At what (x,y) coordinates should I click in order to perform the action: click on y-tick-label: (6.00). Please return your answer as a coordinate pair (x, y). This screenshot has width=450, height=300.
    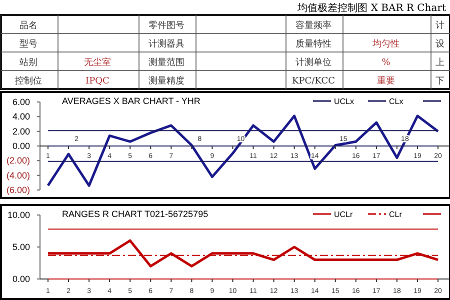
    Looking at the image, I should click on (18, 190).